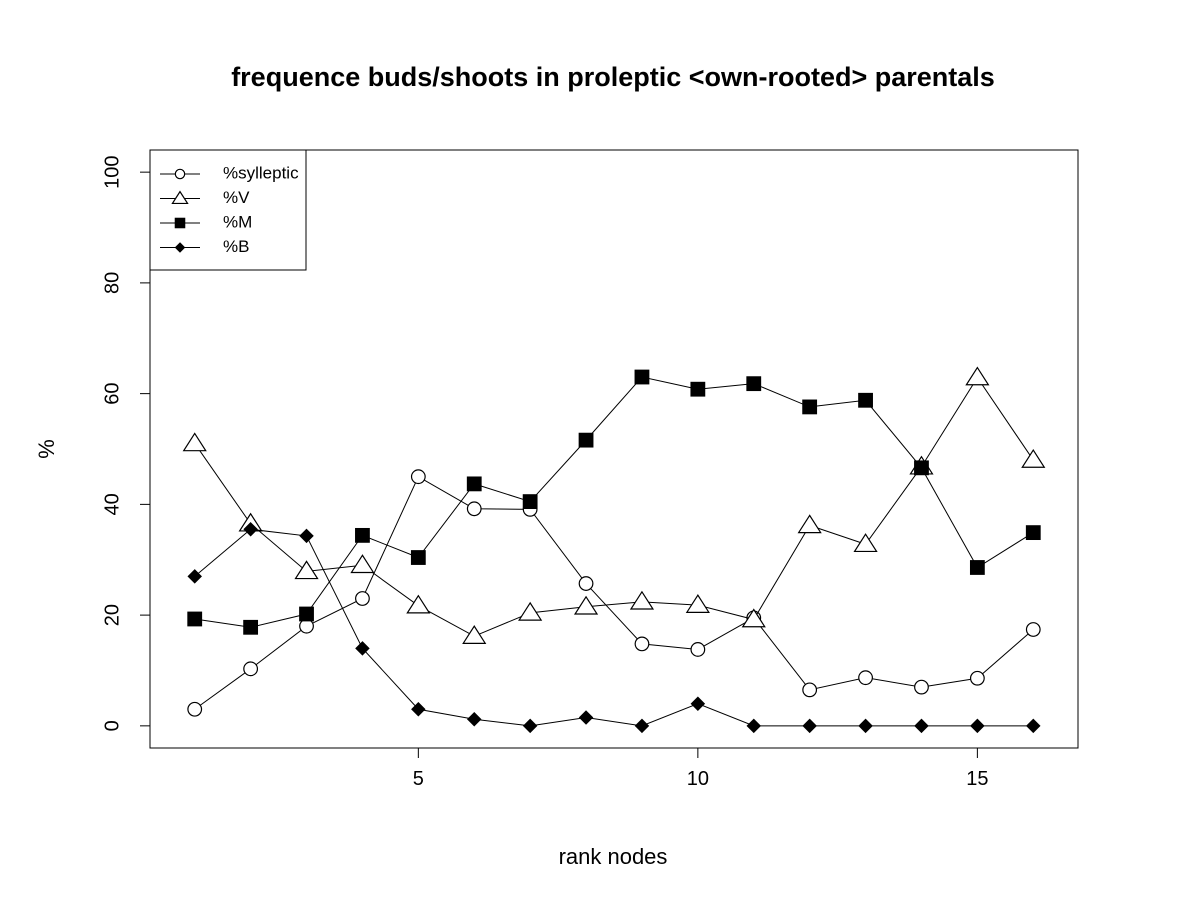 This screenshot has height=905, width=1200. Describe the element at coordinates (977, 779) in the screenshot. I see `x-tick-label: 15` at that location.